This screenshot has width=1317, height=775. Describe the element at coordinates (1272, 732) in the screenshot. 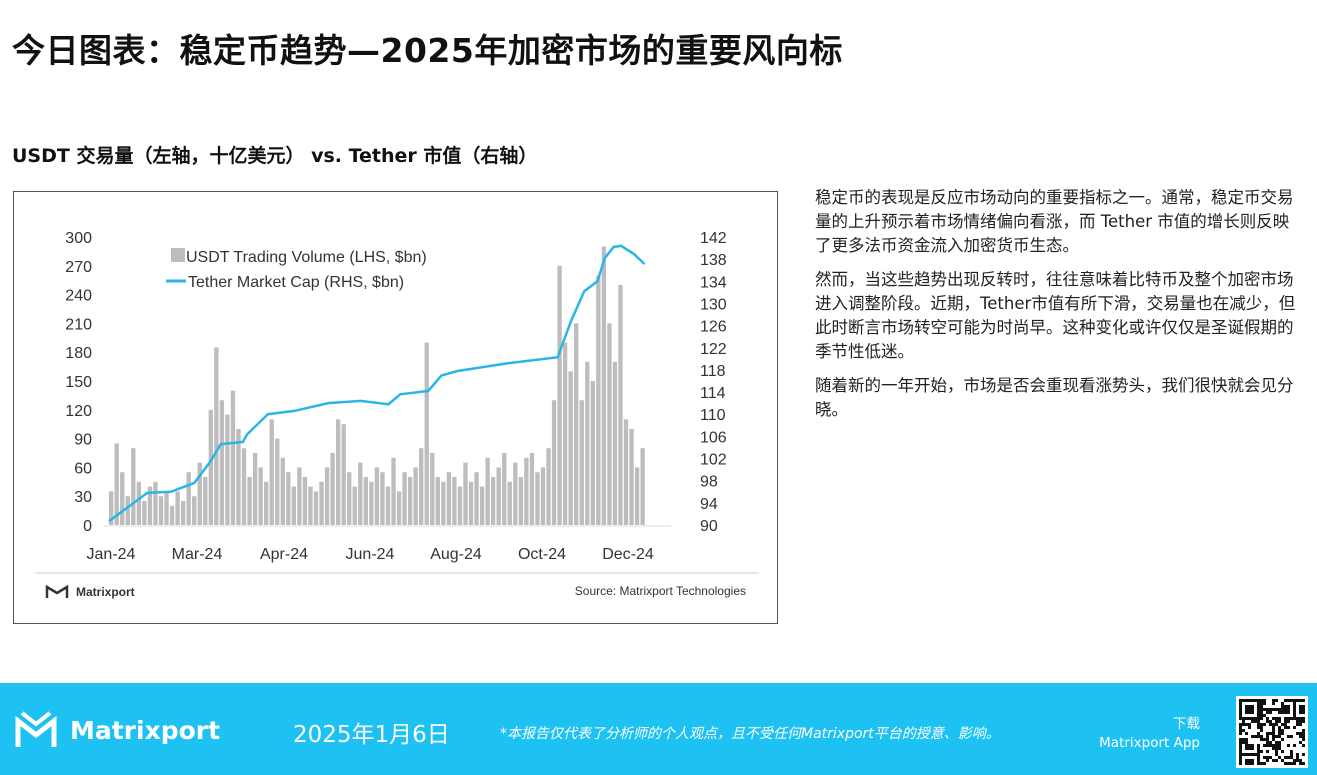

I see `qr-code-icon` at that location.